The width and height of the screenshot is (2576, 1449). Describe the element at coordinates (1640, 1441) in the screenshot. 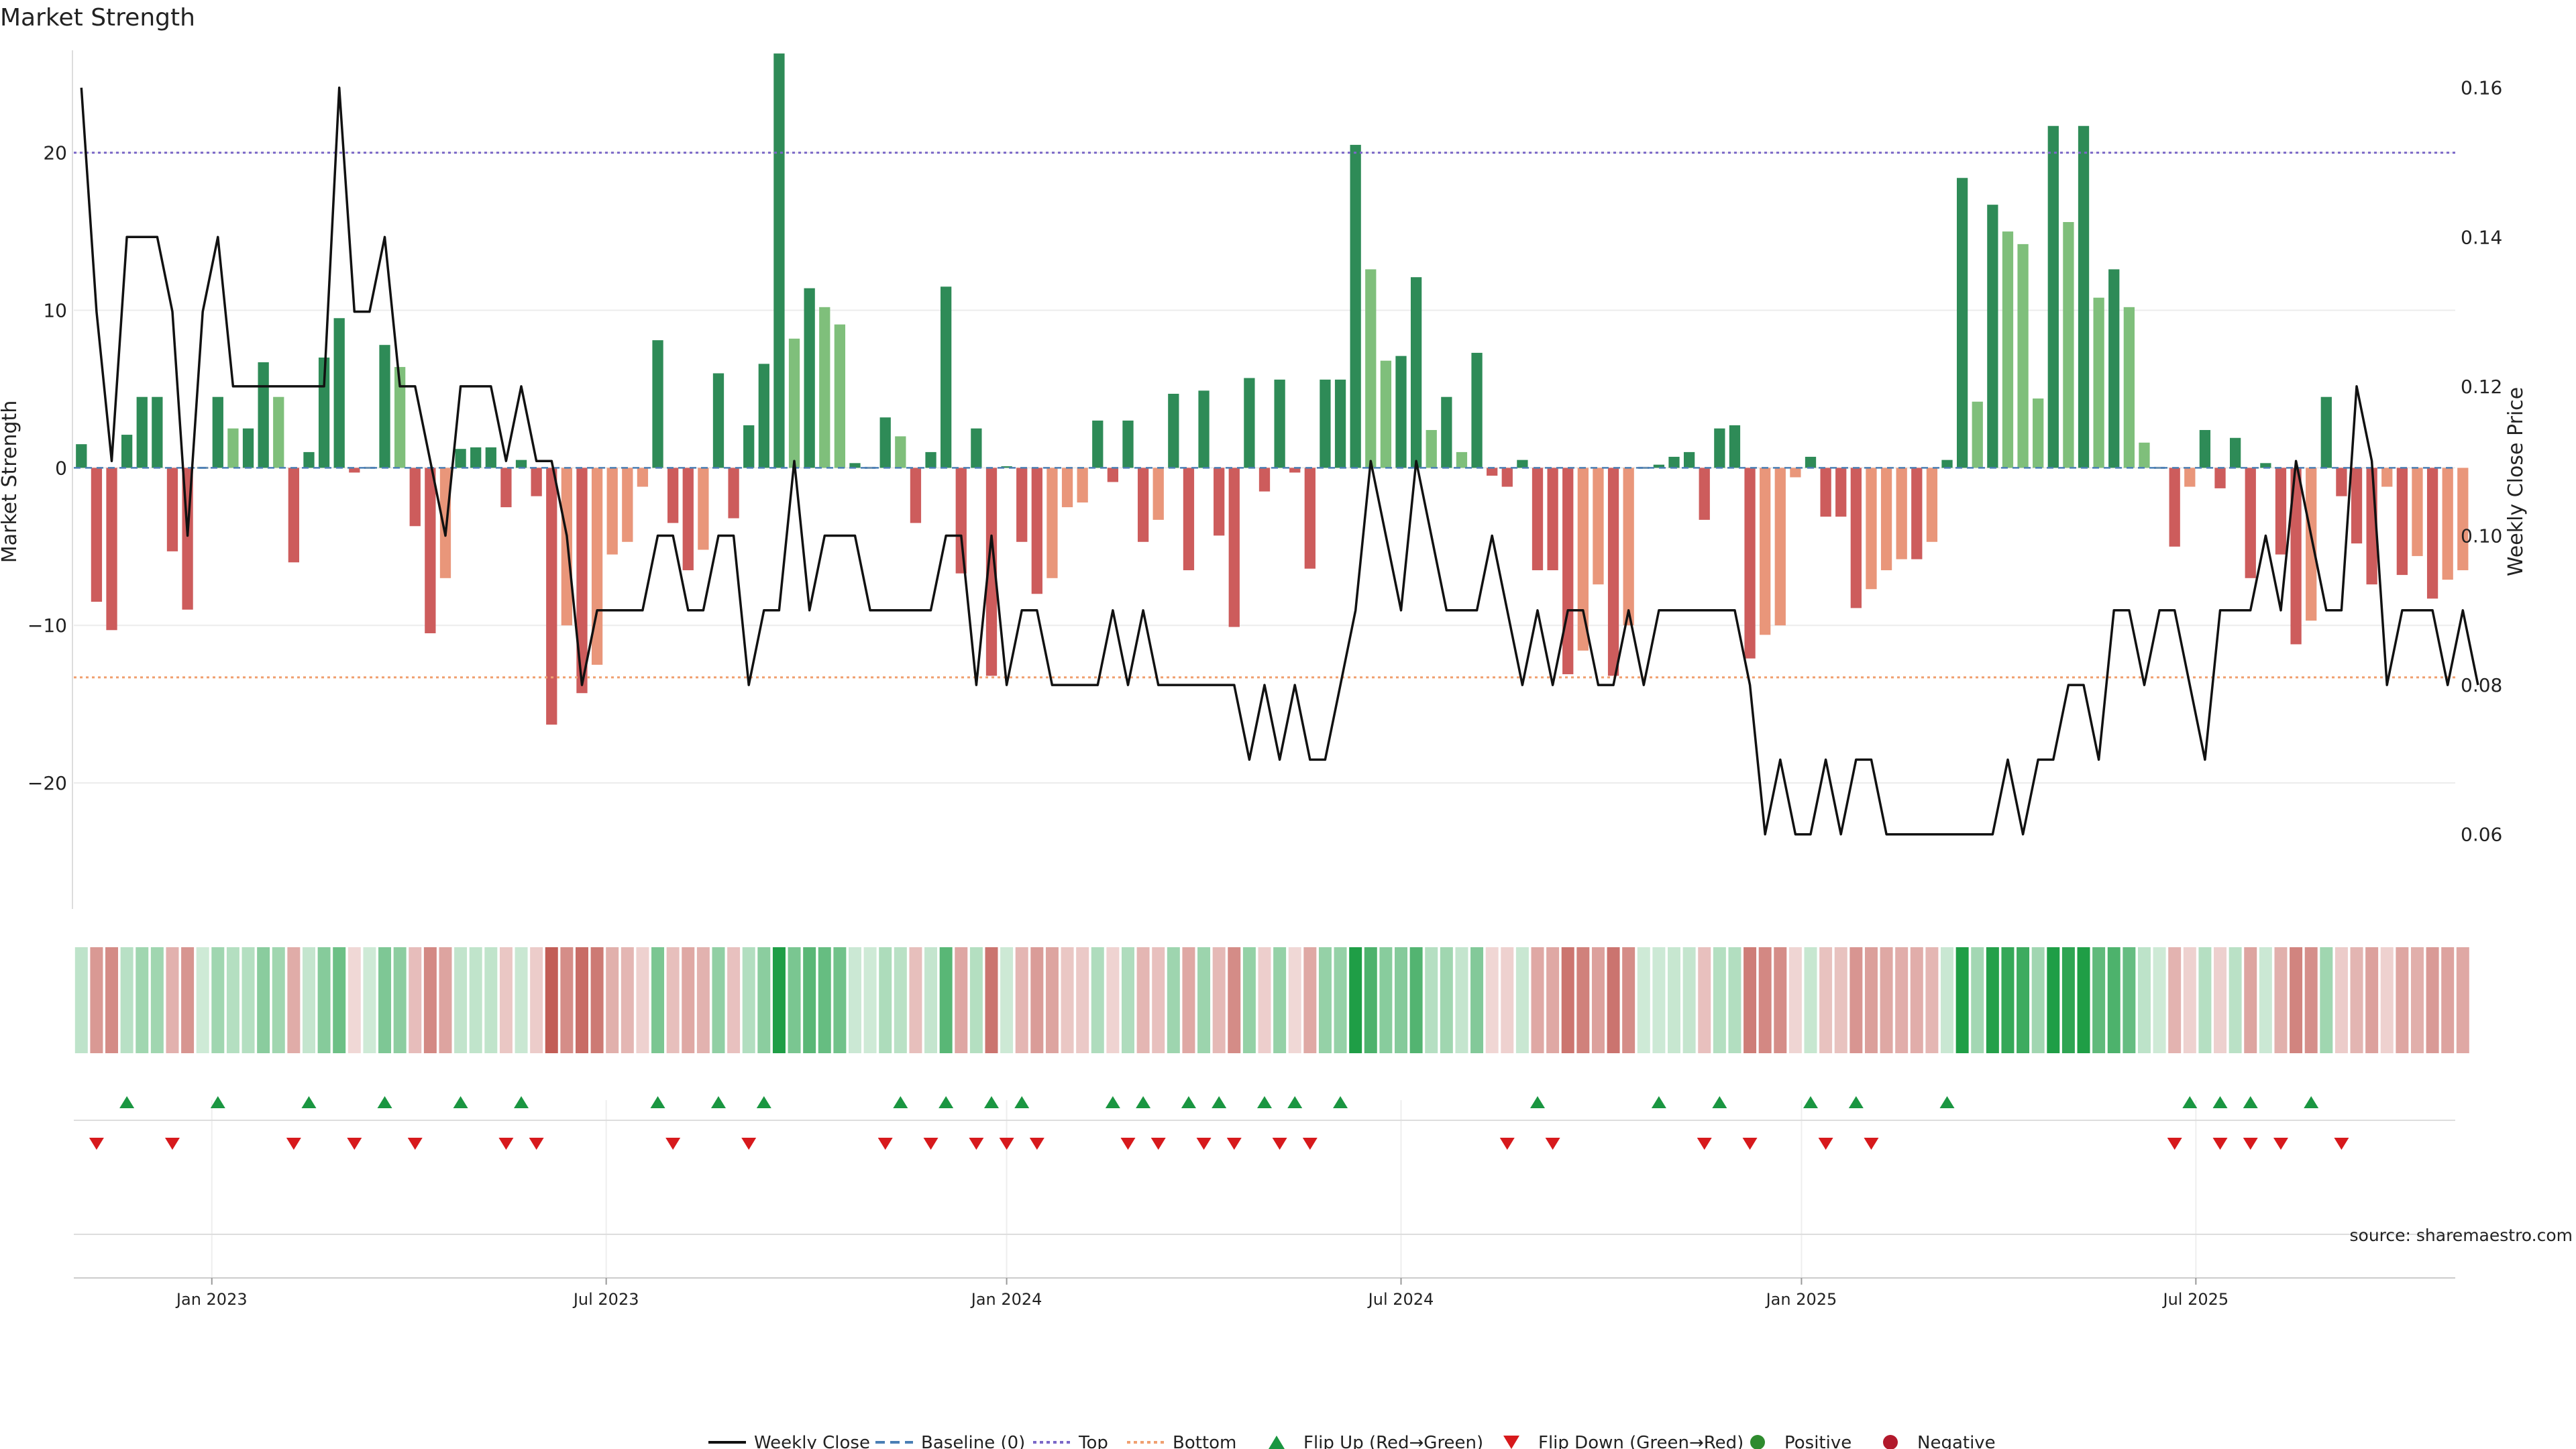

I see `legend-label: Flip Down (Green→Red)` at that location.